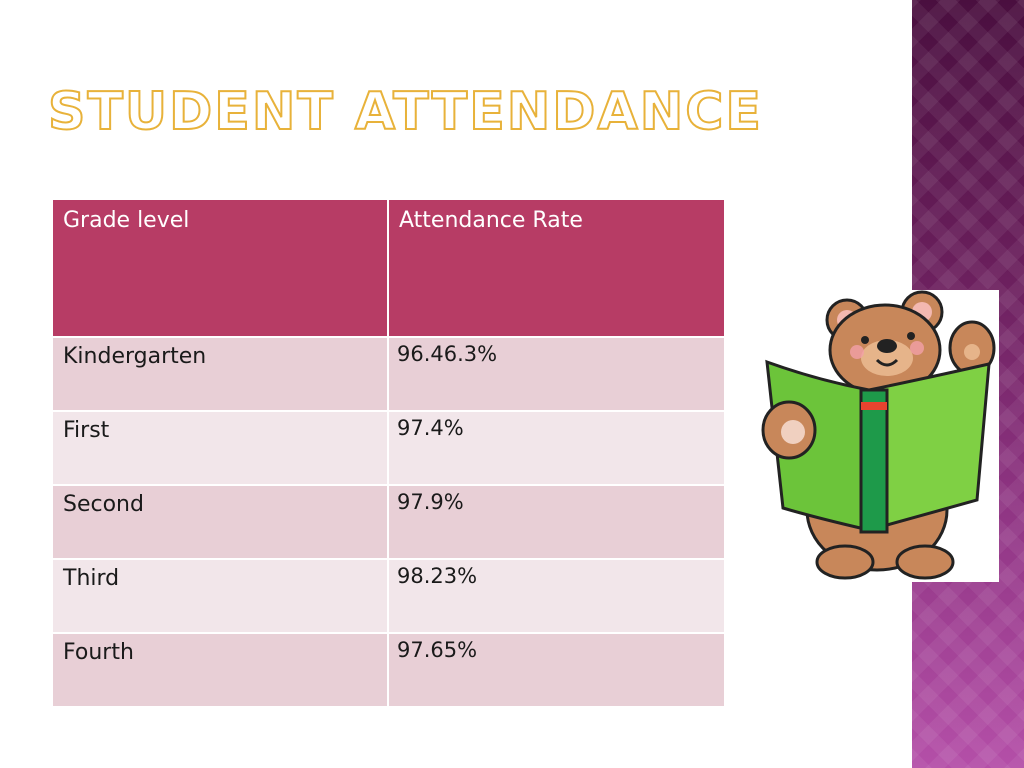 This screenshot has width=1024, height=768. What do you see at coordinates (220, 374) in the screenshot?
I see `grade-cell: Kindergarten` at bounding box center [220, 374].